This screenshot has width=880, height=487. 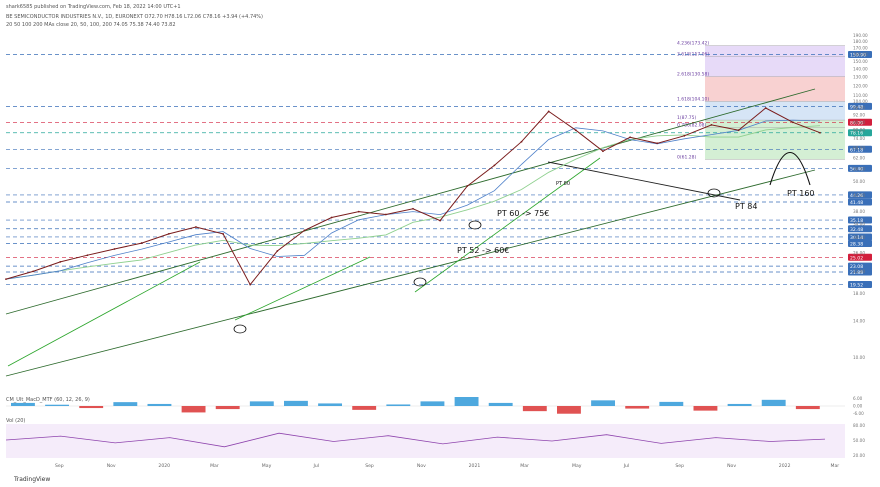 I want to click on y-tick-label: 68.00, so click(x=859, y=147).